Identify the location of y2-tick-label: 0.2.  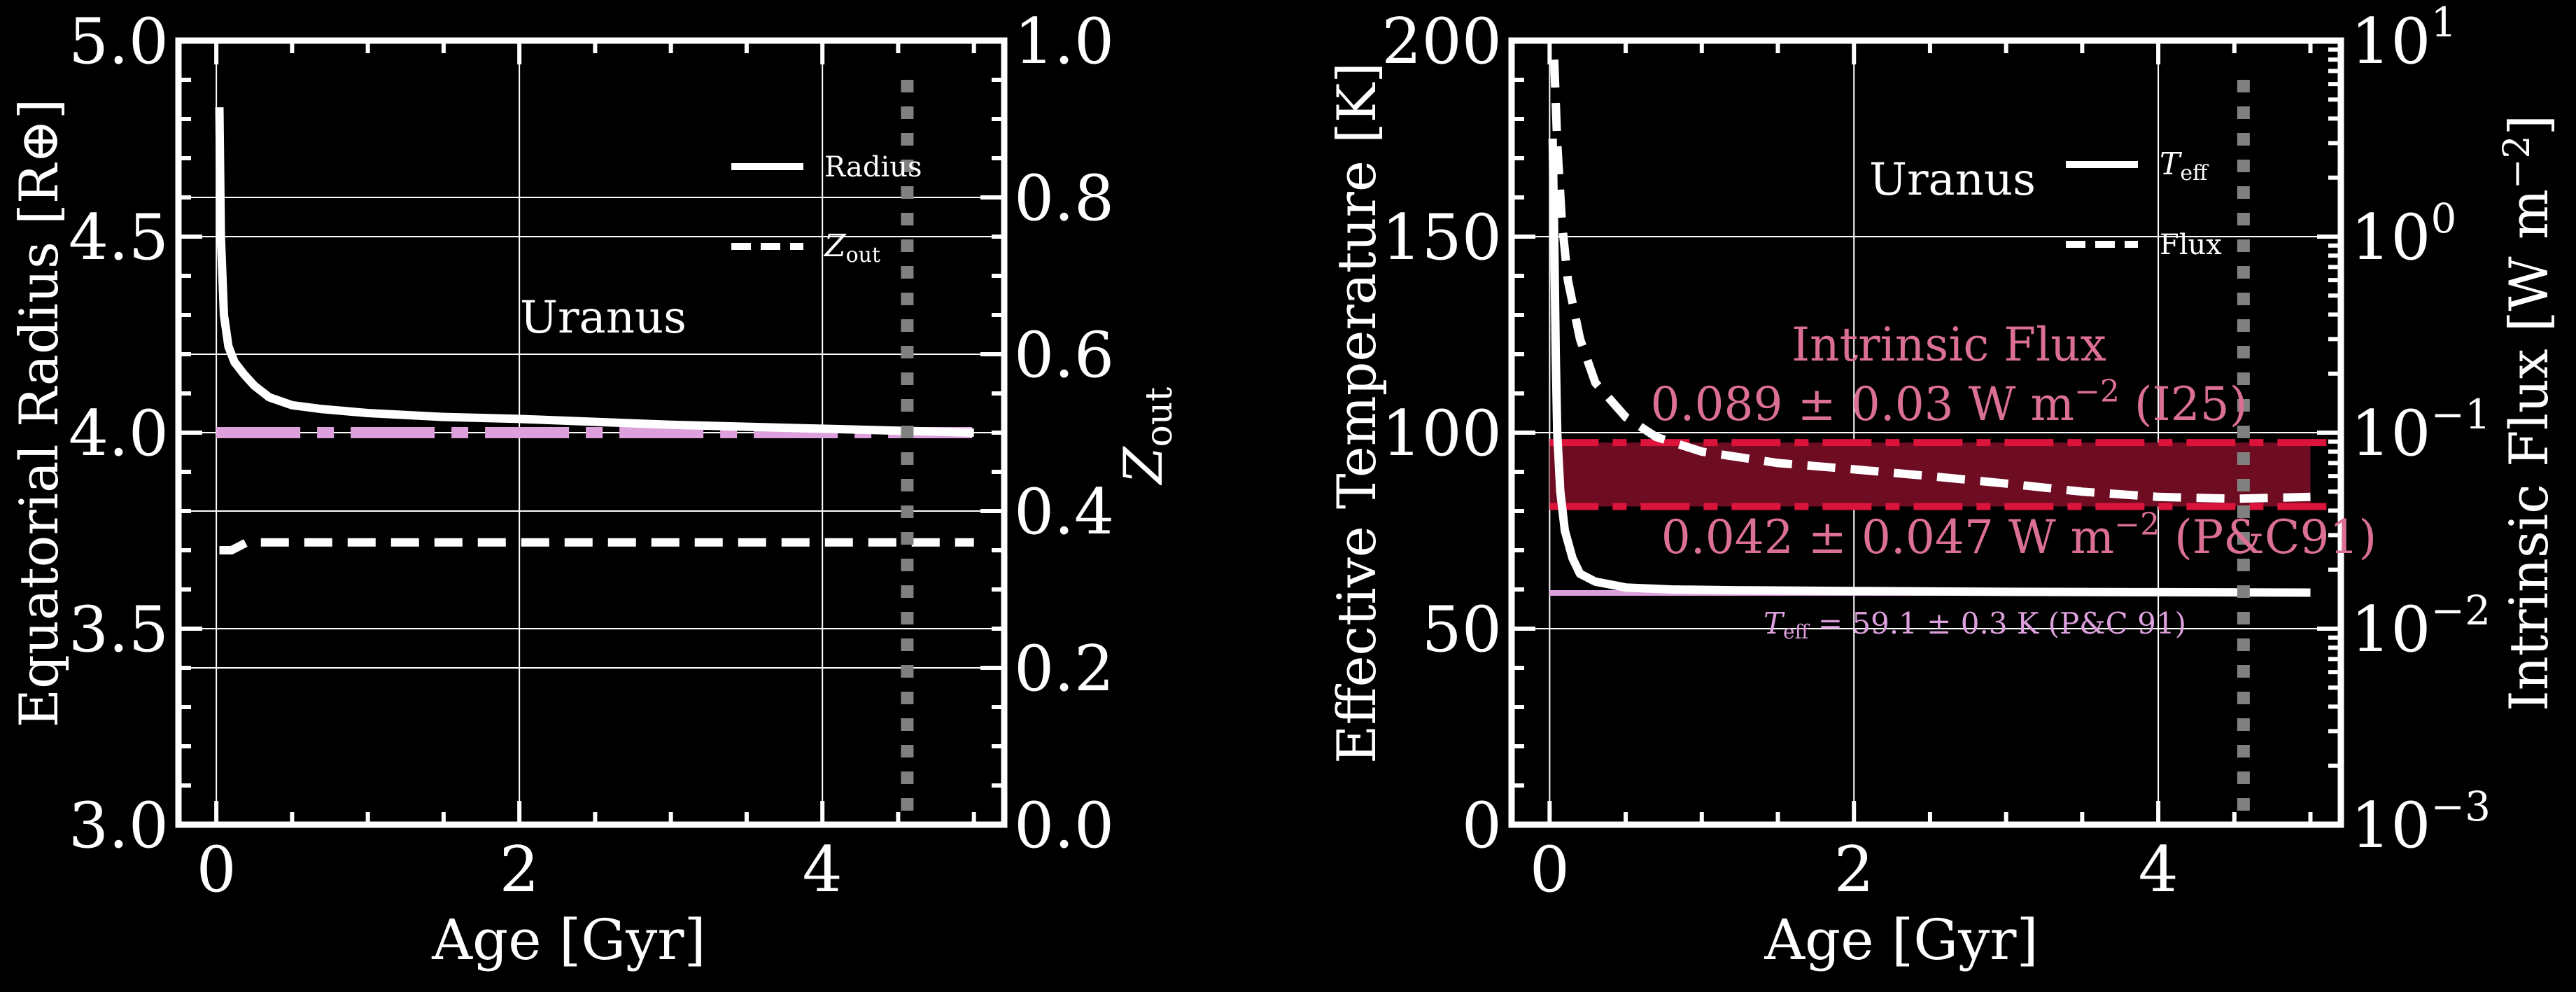
(1064, 669).